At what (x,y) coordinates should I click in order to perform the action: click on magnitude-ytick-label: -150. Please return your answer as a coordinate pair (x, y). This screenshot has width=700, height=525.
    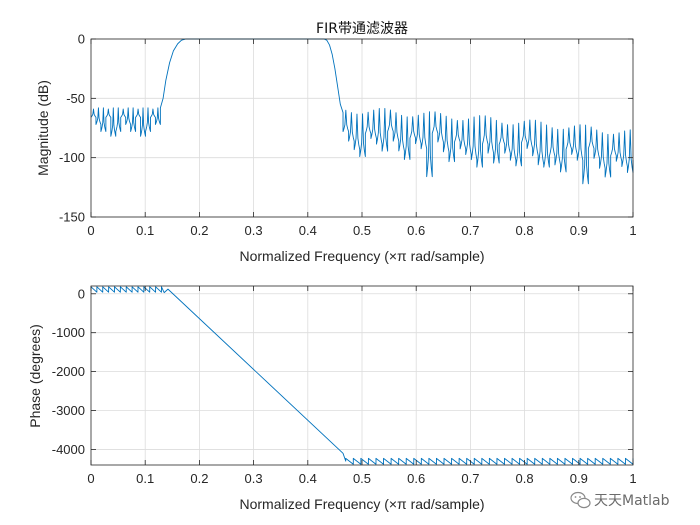
    Looking at the image, I should click on (72, 217).